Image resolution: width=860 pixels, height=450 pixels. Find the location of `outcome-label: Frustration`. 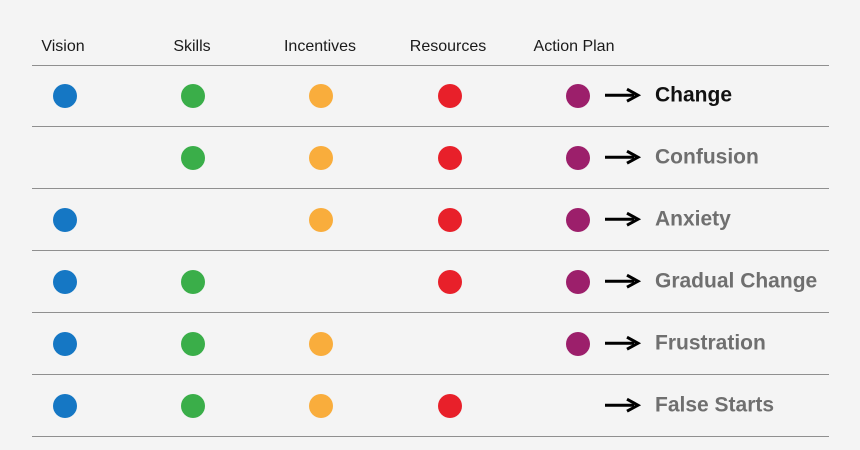

outcome-label: Frustration is located at coordinates (710, 343).